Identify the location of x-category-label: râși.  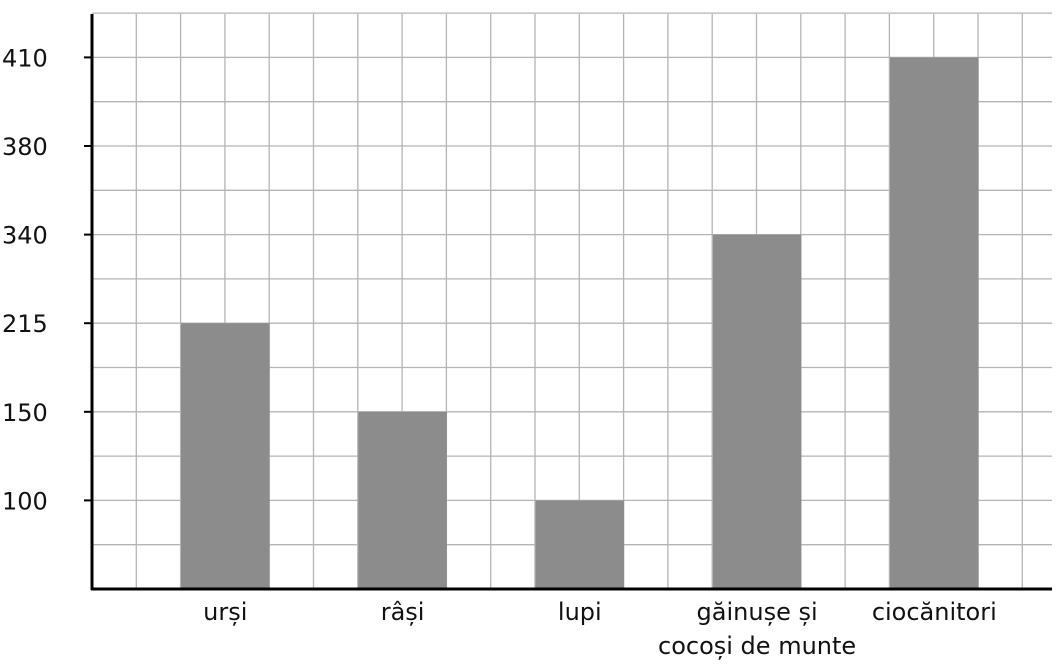
(403, 612).